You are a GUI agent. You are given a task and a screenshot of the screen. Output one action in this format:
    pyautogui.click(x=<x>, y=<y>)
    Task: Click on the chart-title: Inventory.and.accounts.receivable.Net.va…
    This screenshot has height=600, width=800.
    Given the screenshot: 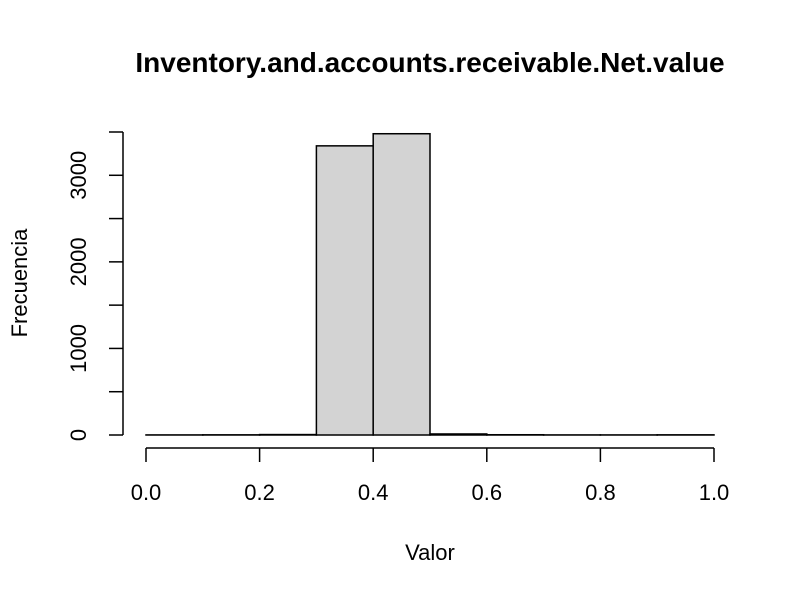 What is the action you would take?
    pyautogui.click(x=429, y=62)
    